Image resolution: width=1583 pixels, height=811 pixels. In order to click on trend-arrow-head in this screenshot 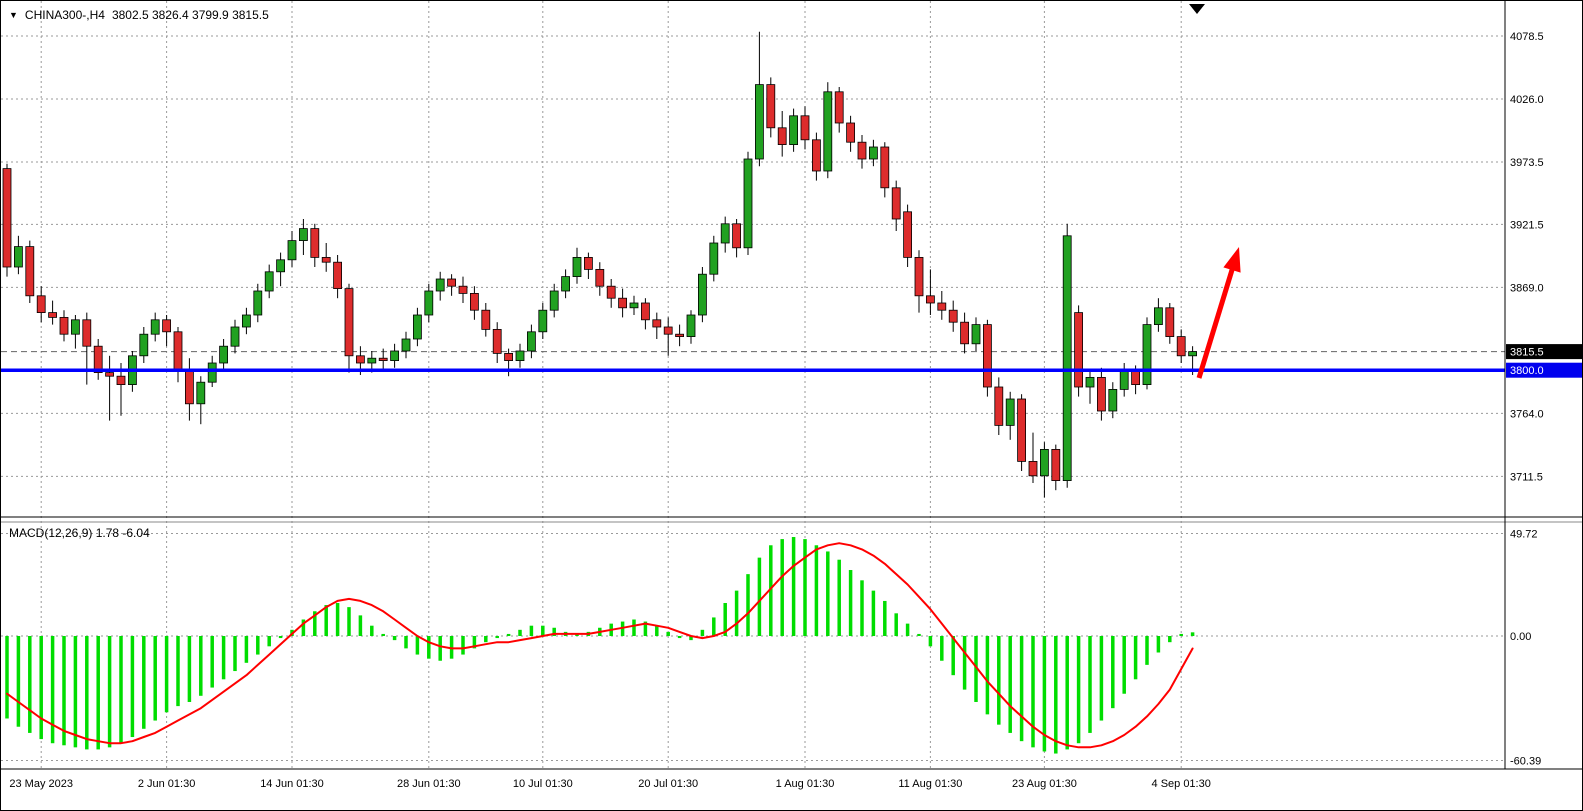, I will do `click(1232, 260)`.